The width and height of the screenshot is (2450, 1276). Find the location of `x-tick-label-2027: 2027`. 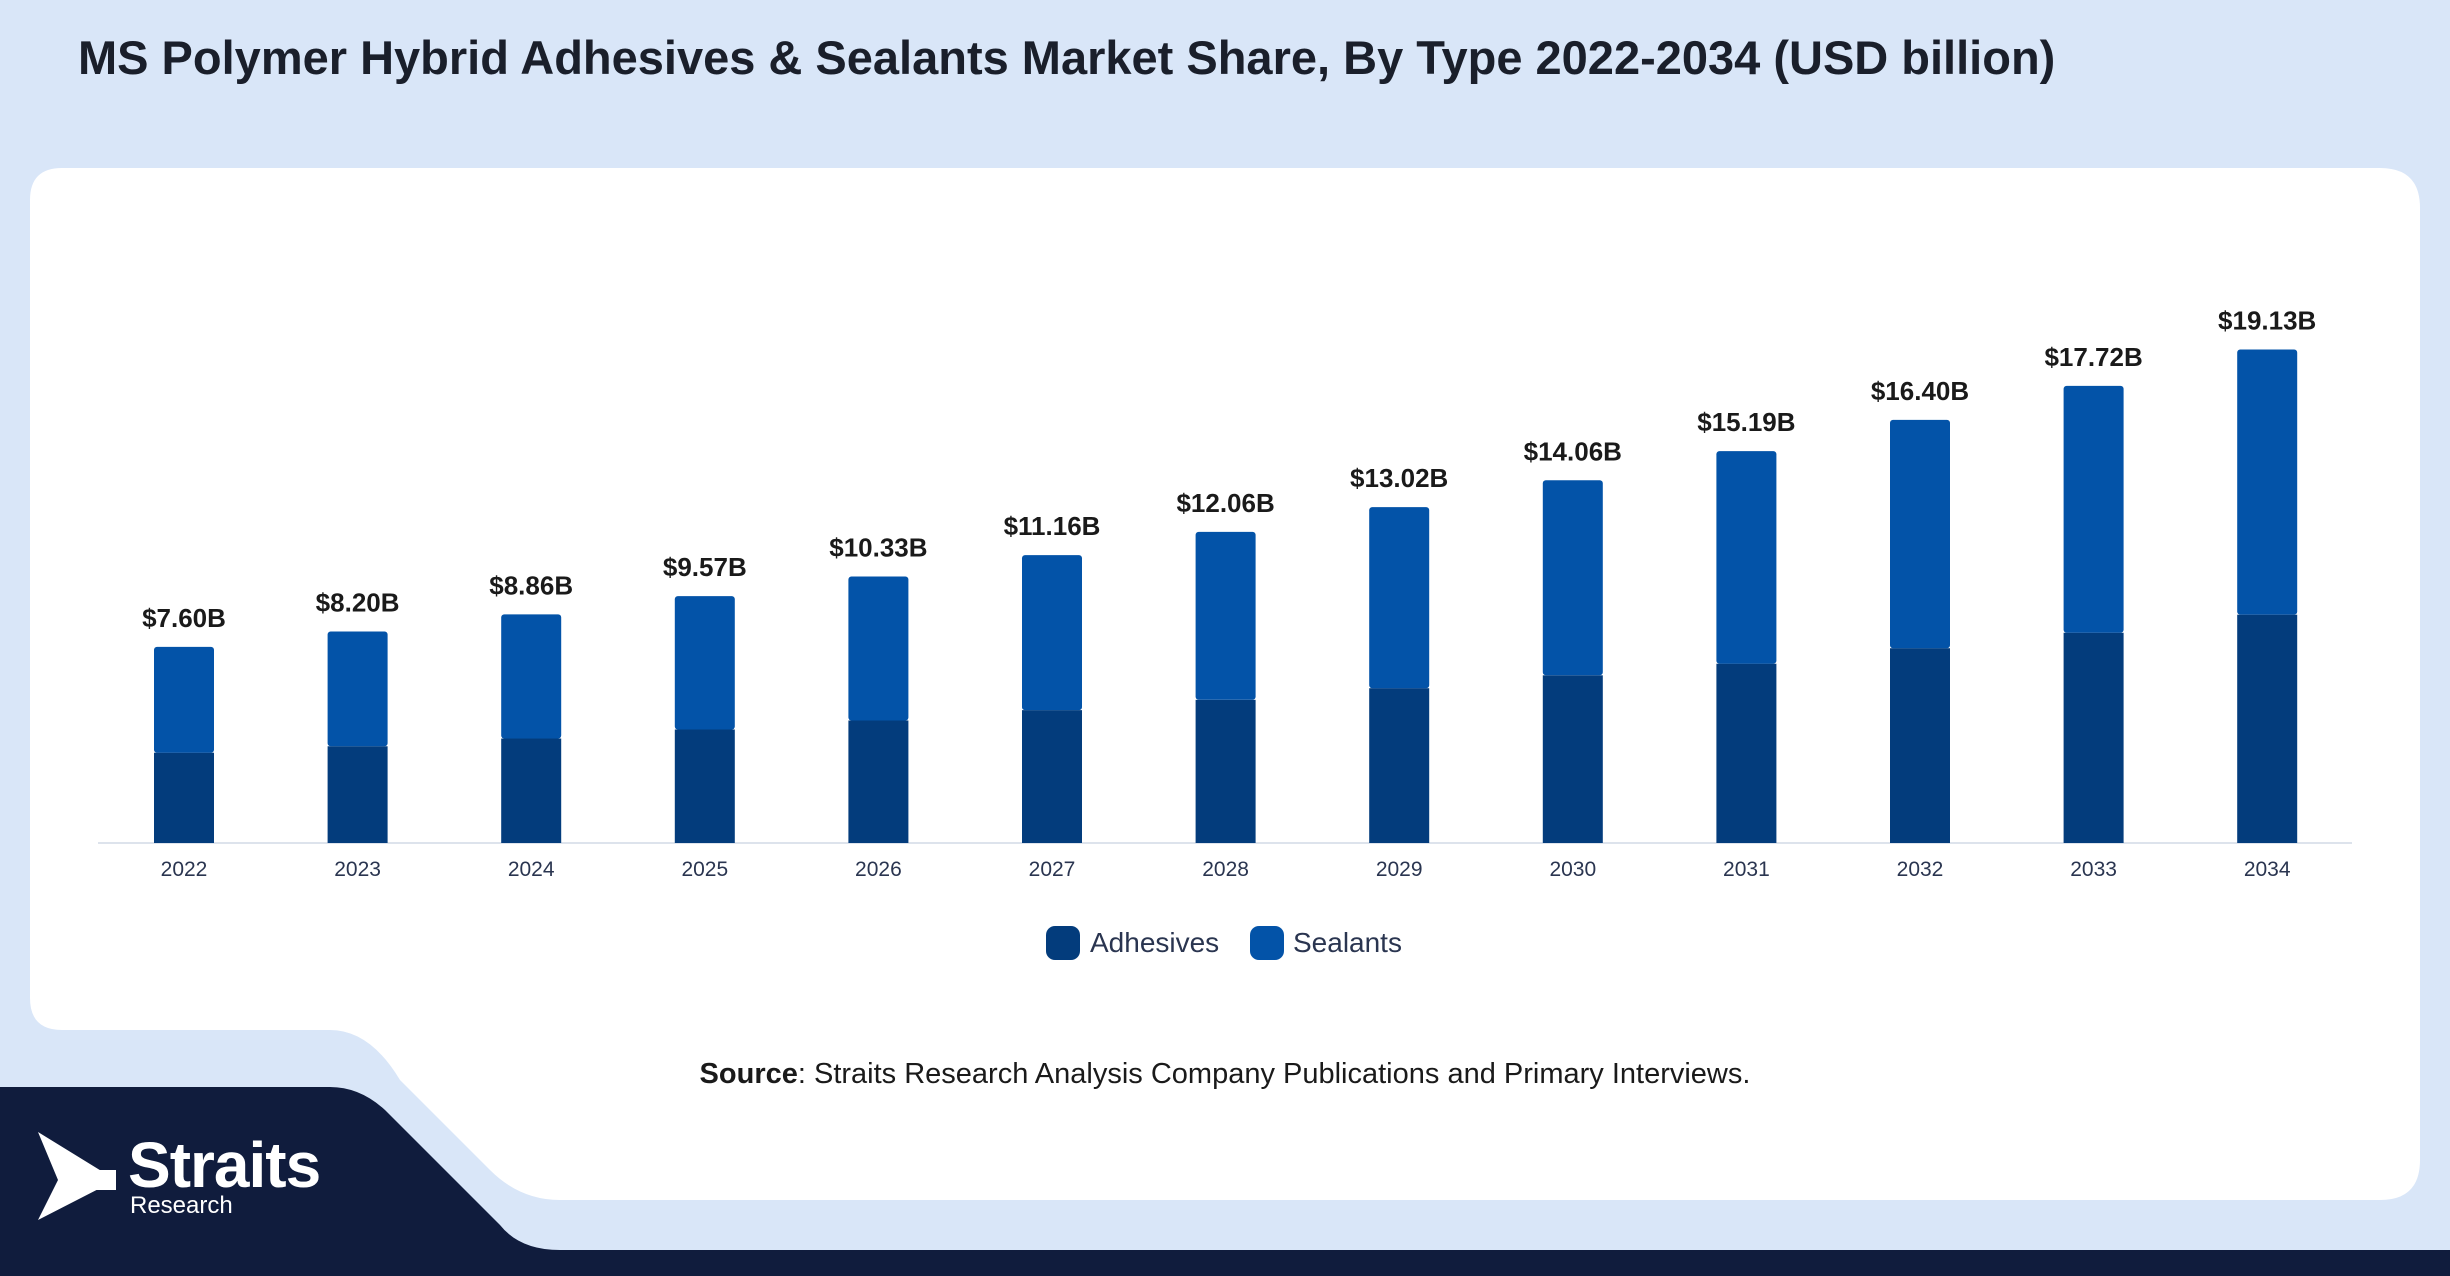

x-tick-label-2027: 2027 is located at coordinates (1052, 869).